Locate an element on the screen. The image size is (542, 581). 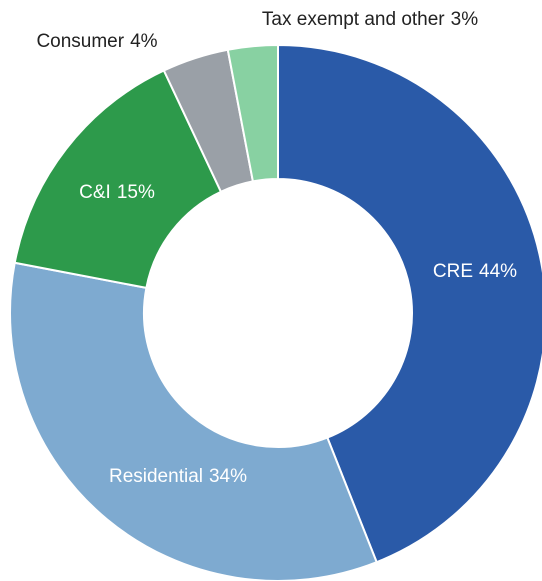
value-label: 4% is located at coordinates (144, 41).